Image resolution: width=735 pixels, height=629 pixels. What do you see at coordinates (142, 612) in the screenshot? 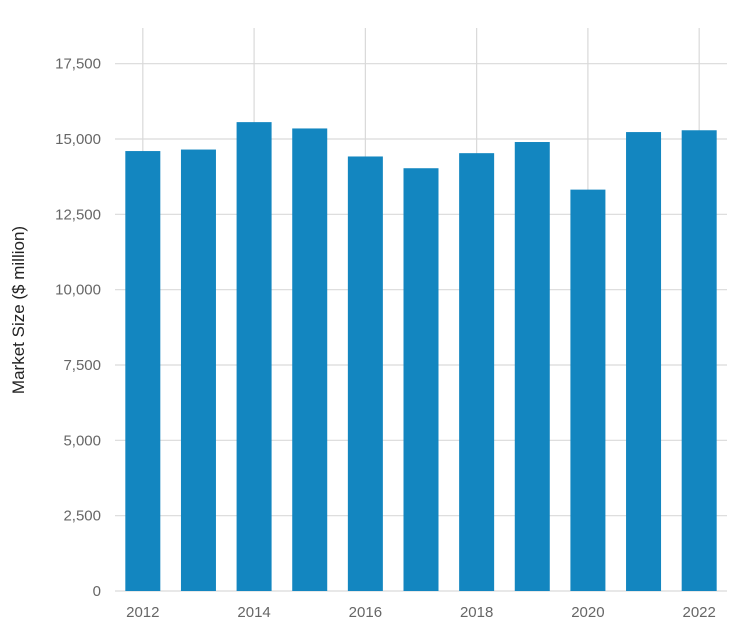
I see `x-tick-label: 2012` at bounding box center [142, 612].